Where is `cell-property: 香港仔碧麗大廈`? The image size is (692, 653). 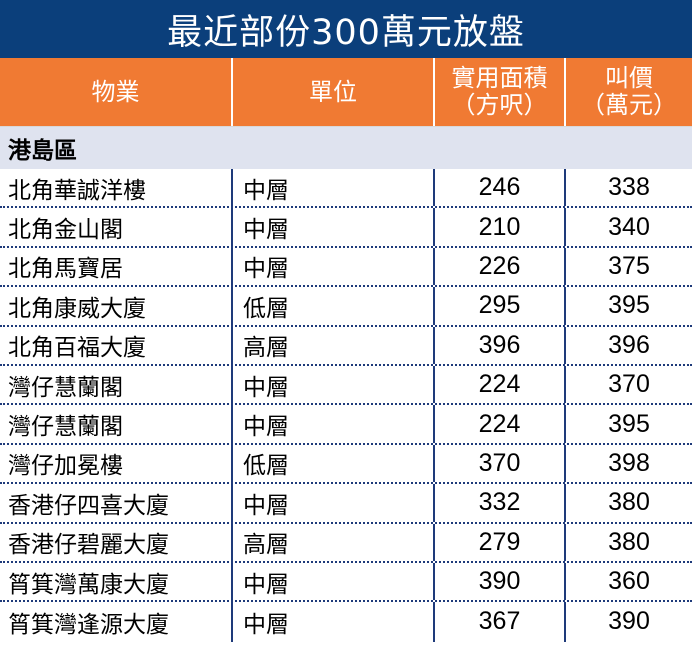 cell-property: 香港仔碧麗大廈 is located at coordinates (88, 545).